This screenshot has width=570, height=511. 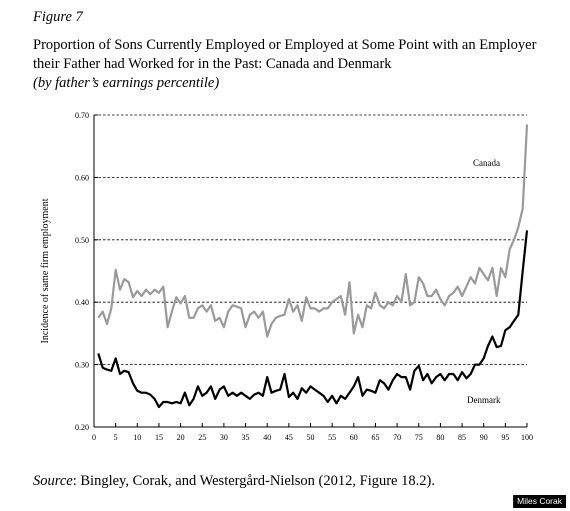 I want to click on series-annotation: Denmark, so click(x=484, y=400).